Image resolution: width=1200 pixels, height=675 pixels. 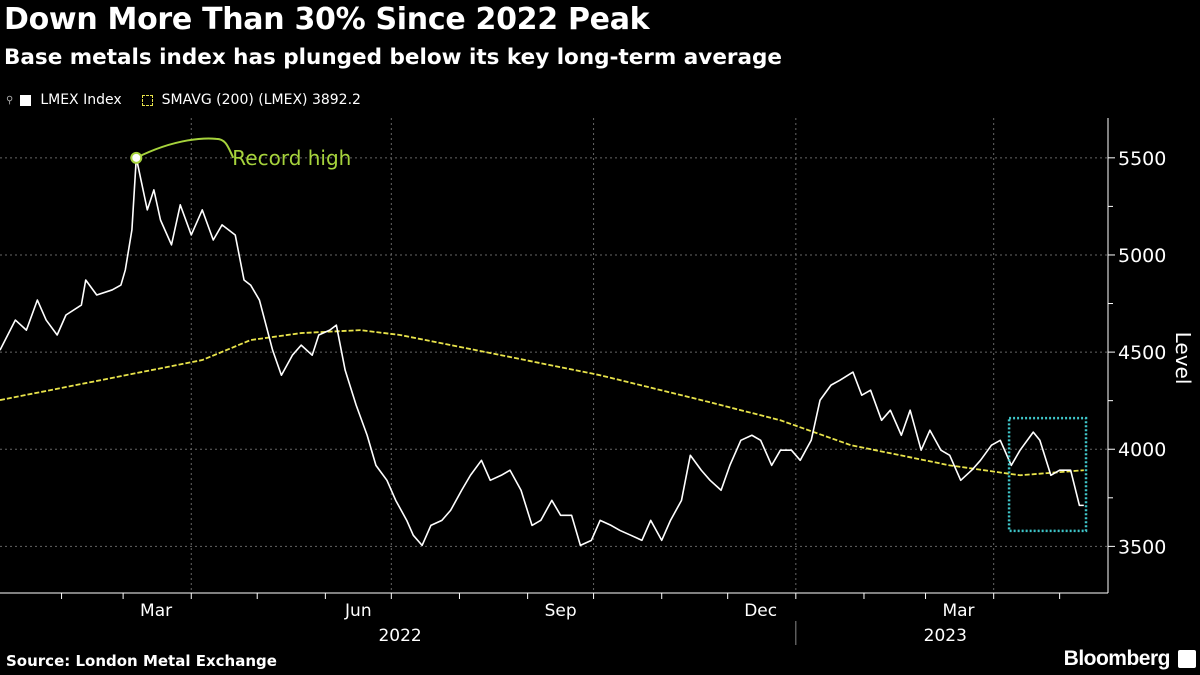 I want to click on bloomberg-chart-icon, so click(x=1187, y=659).